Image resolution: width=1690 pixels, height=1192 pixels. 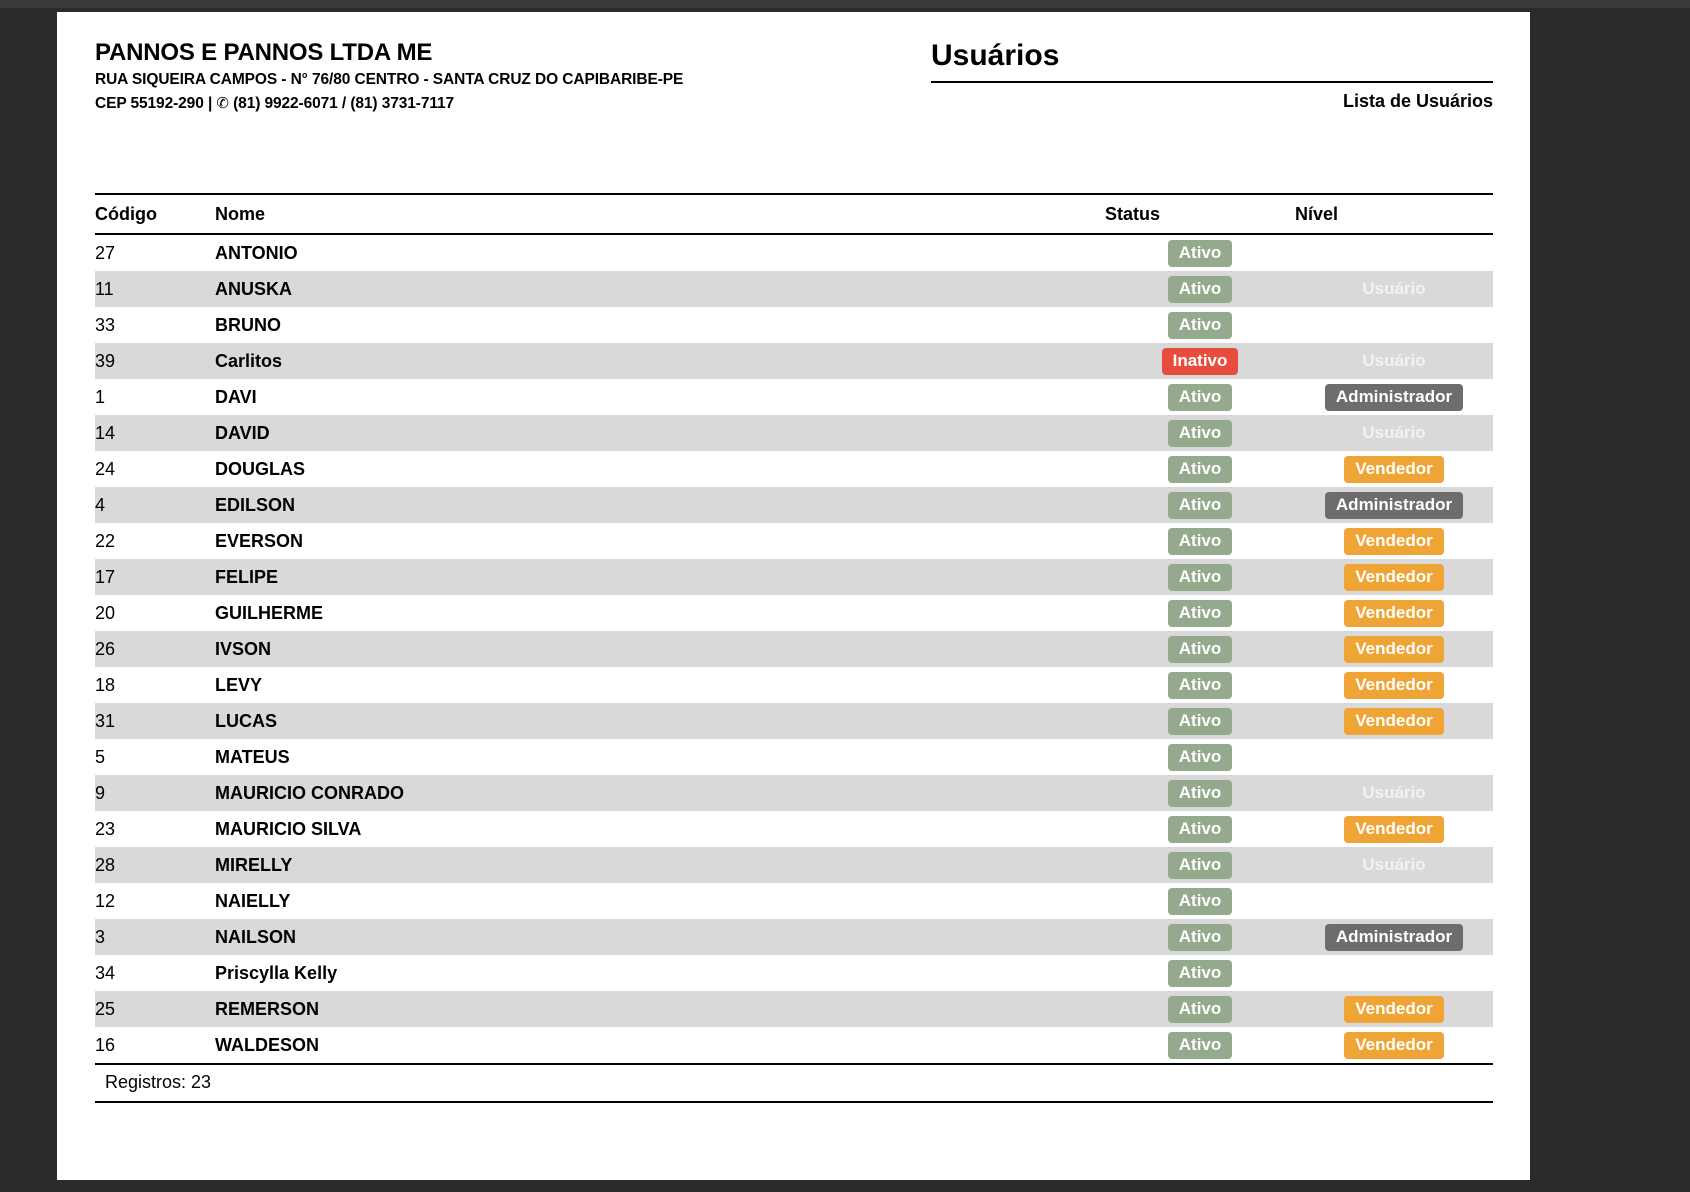 I want to click on table-row: 22 EVERSON Ativo Vendedor, so click(x=794, y=541).